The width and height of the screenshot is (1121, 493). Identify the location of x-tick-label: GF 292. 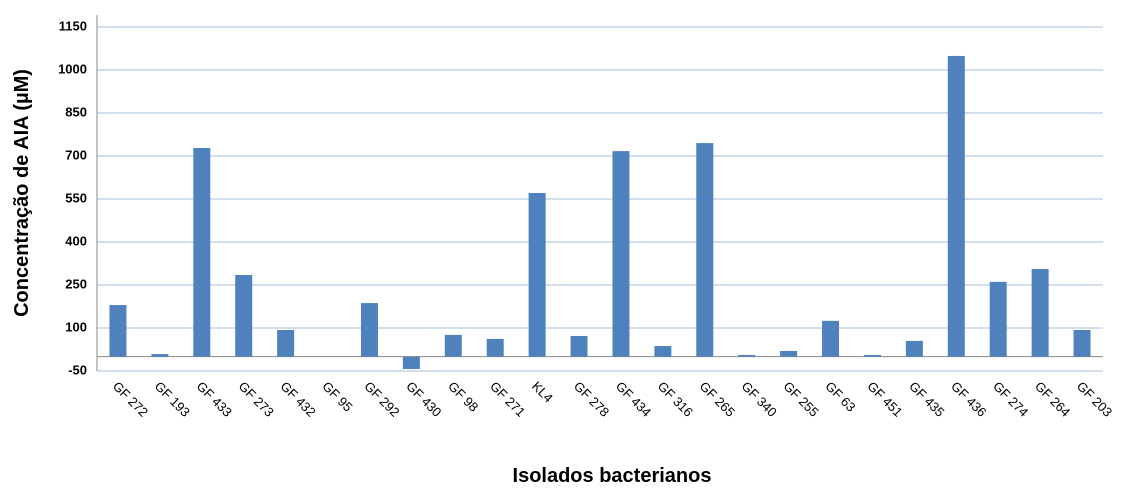
(381, 399).